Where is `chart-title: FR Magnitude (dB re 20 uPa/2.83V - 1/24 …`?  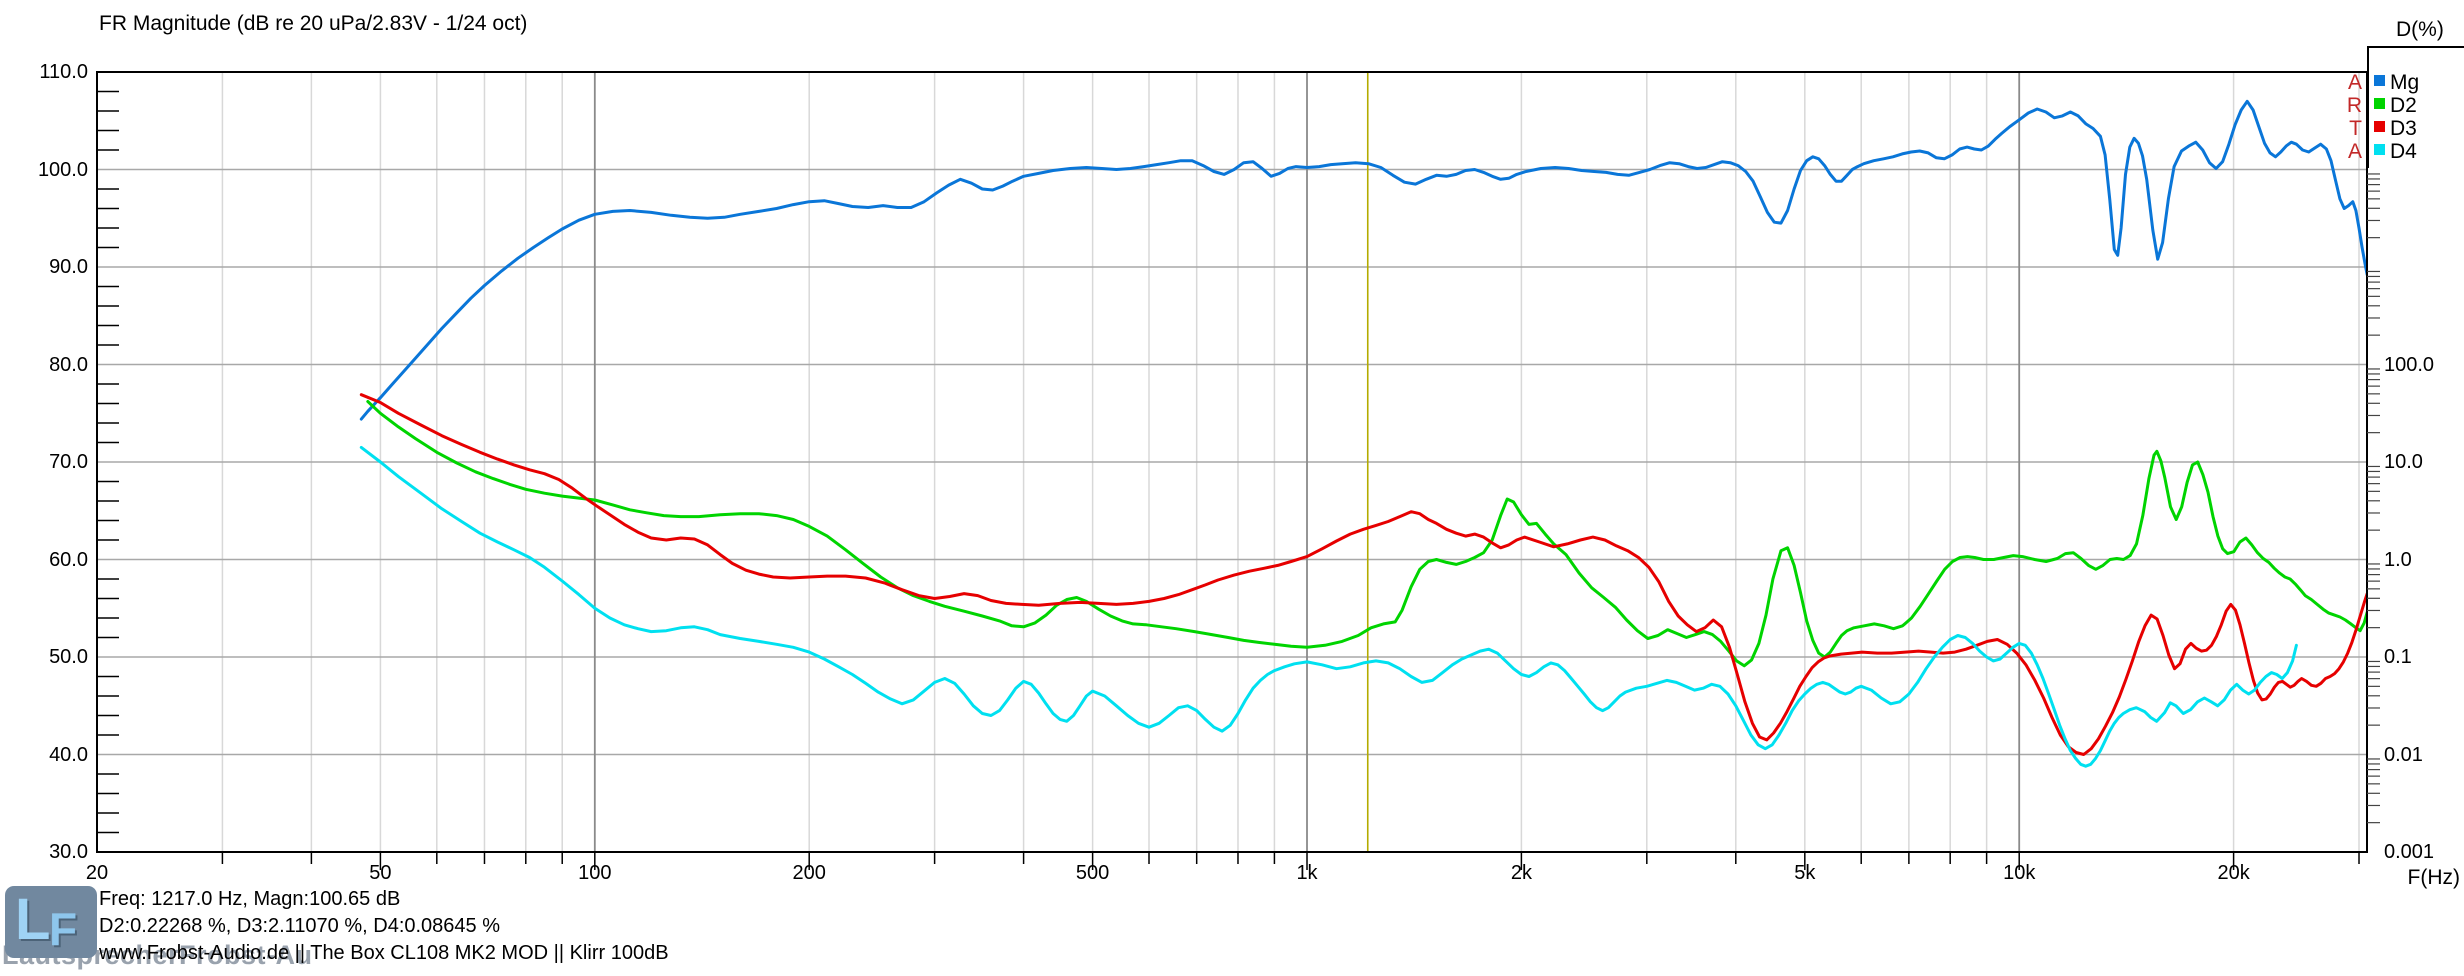 chart-title: FR Magnitude (dB re 20 uPa/2.83V - 1/24 … is located at coordinates (313, 23).